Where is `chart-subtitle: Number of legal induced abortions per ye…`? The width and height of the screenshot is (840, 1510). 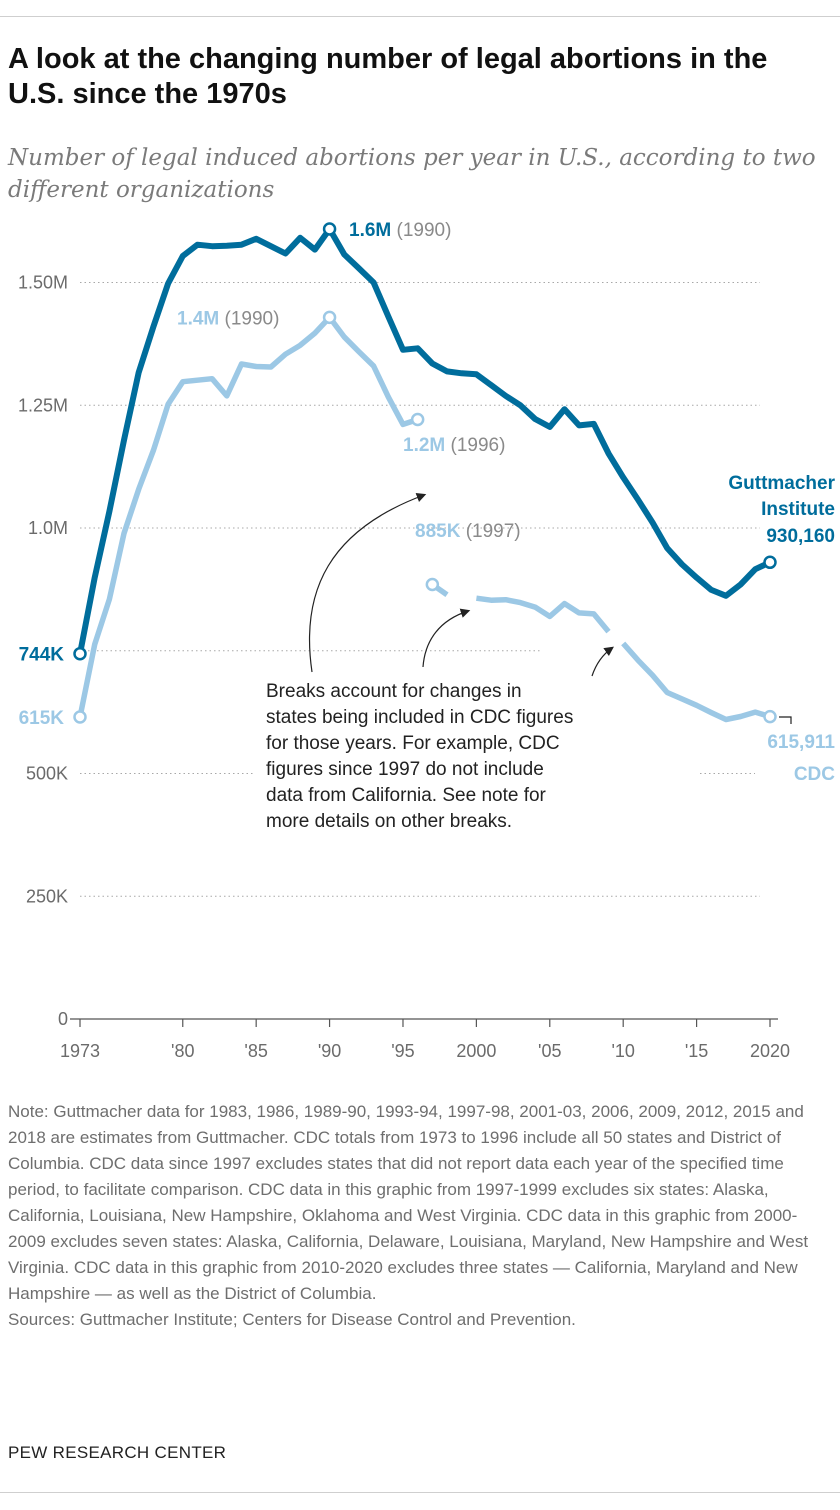
chart-subtitle: Number of legal induced abortions per ye… is located at coordinates (412, 174).